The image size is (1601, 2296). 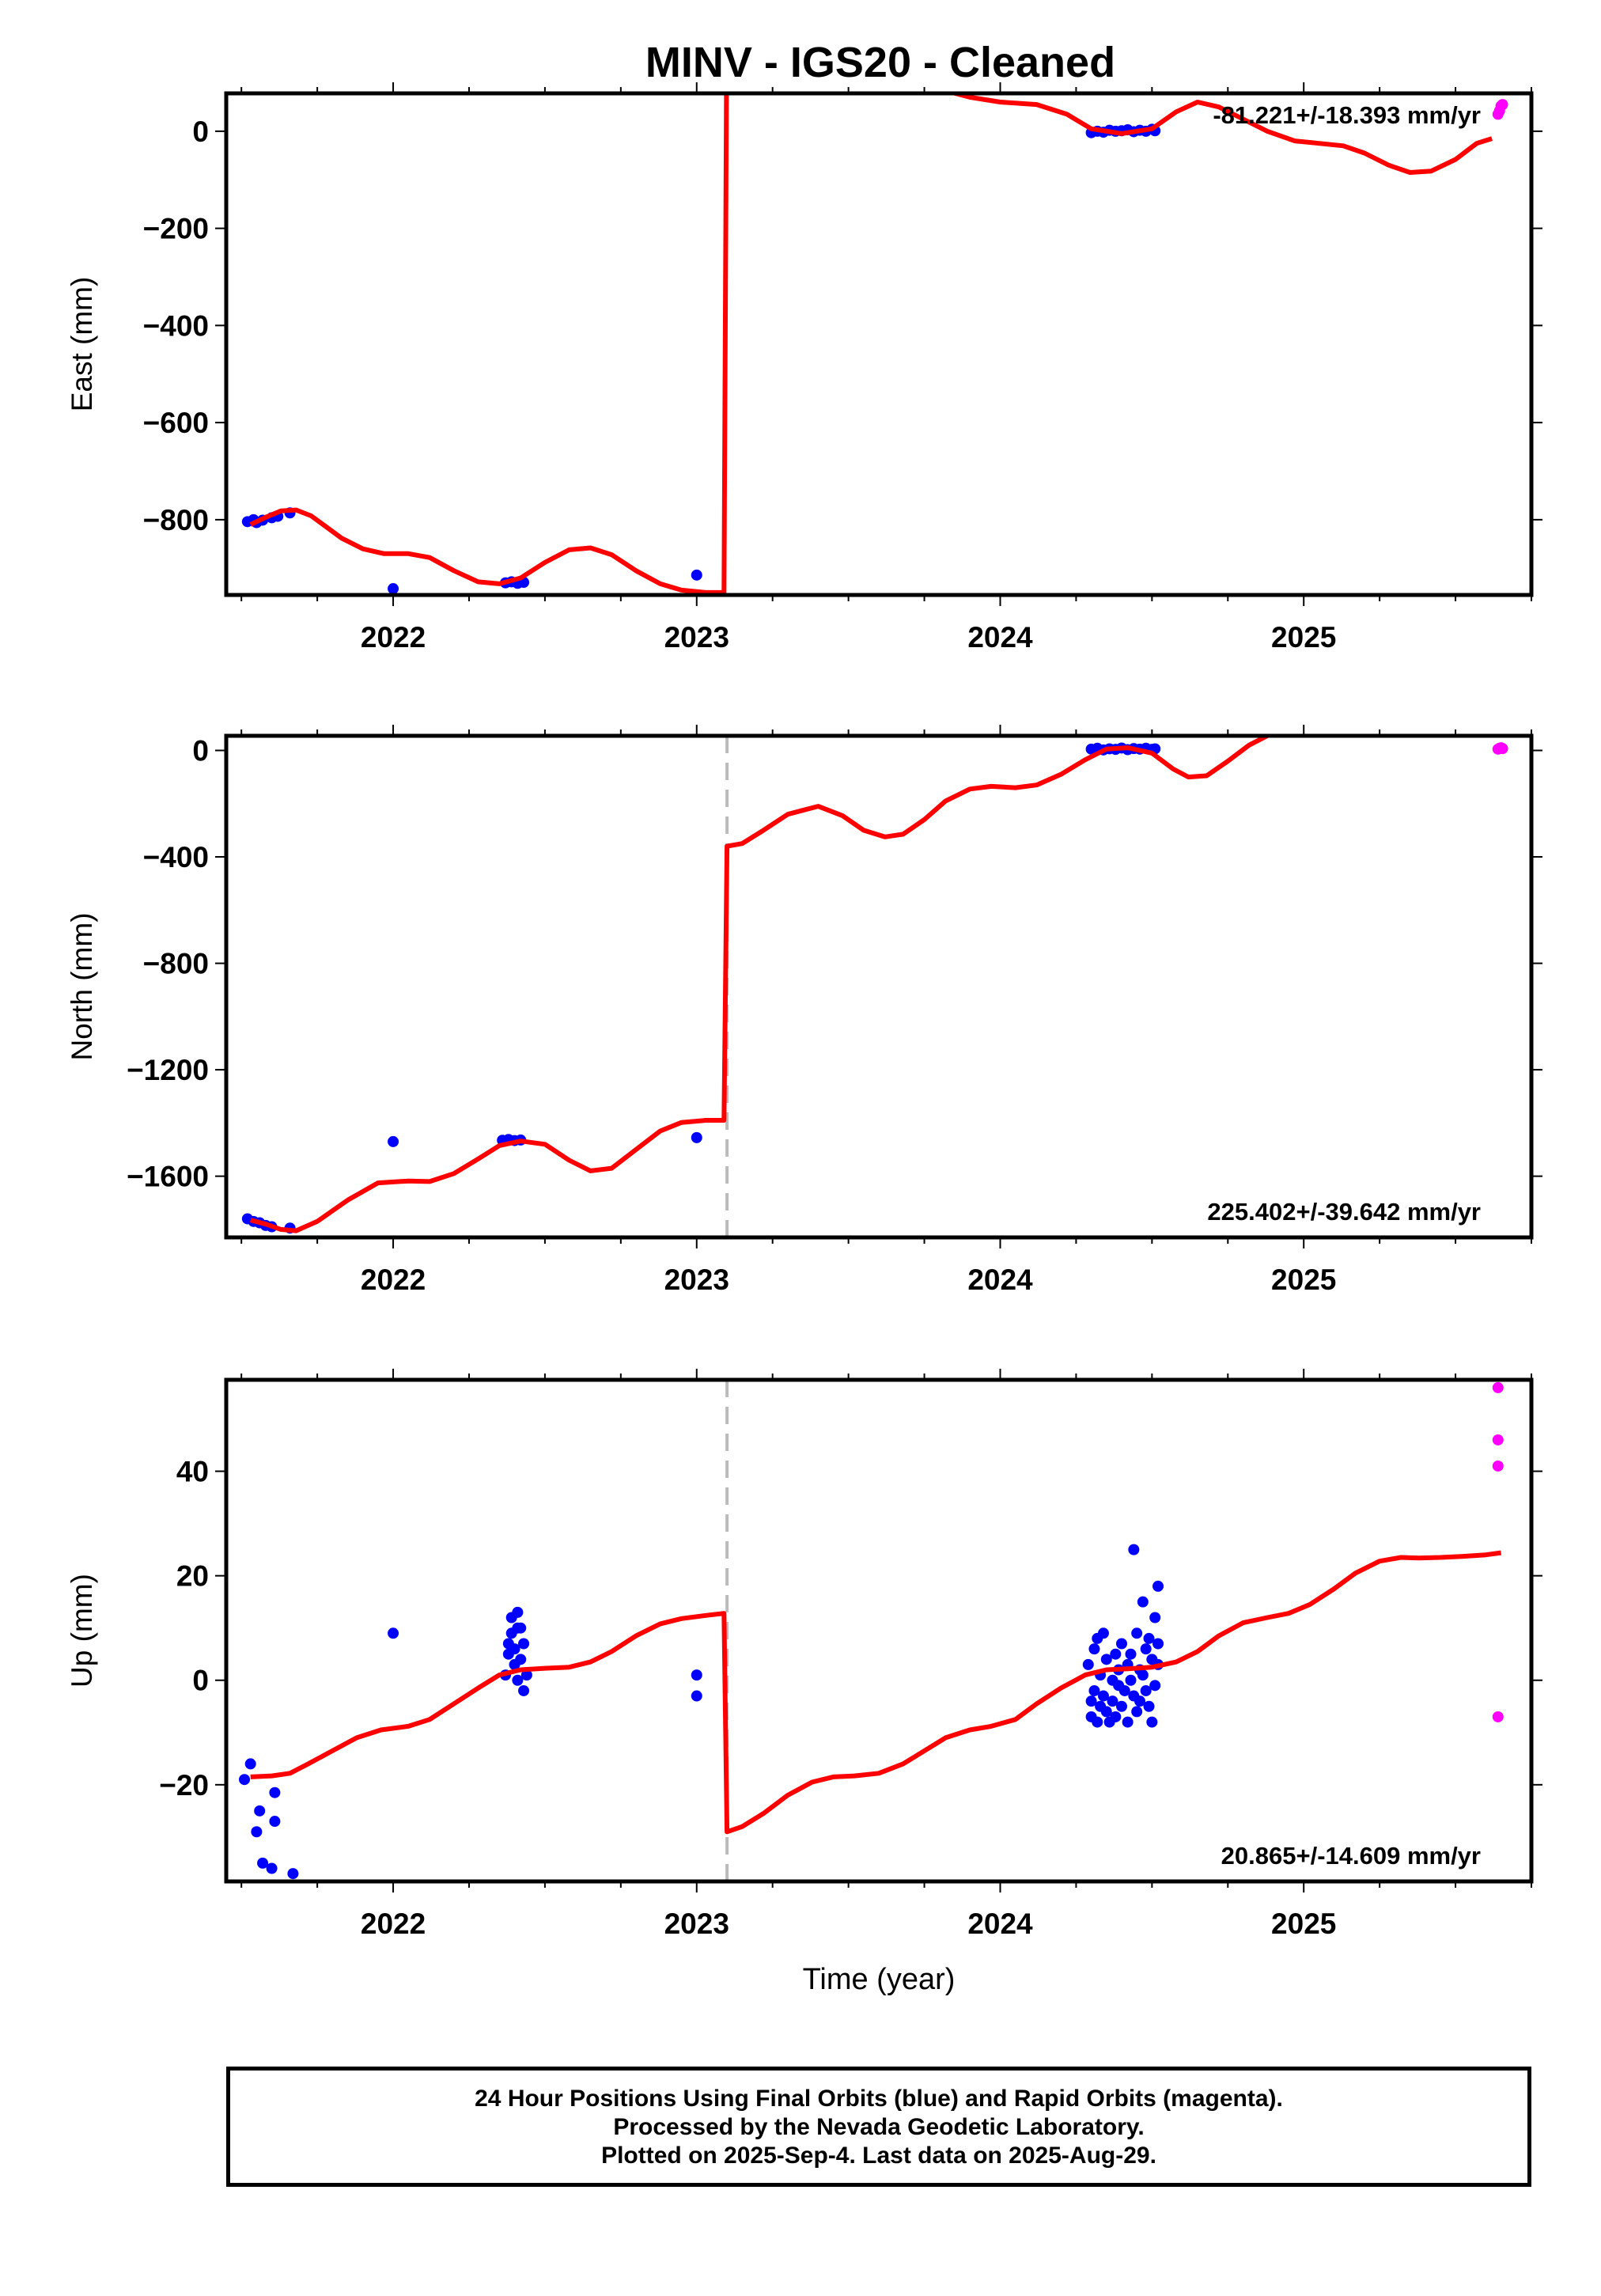 What do you see at coordinates (176, 423) in the screenshot?
I see `y-tick-label: −600` at bounding box center [176, 423].